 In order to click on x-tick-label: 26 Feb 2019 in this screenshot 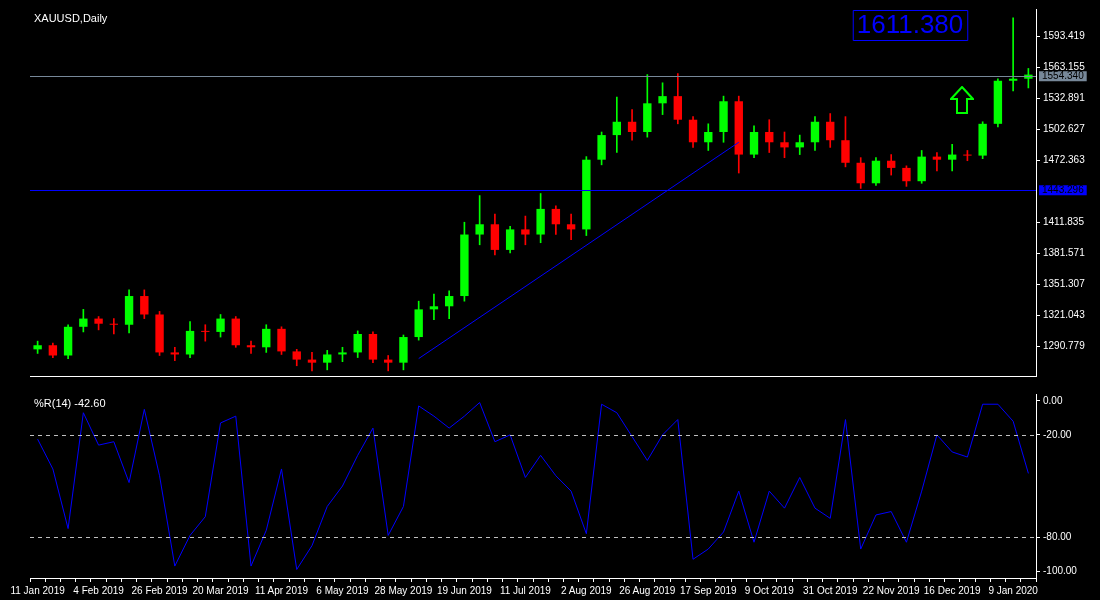, I will do `click(160, 590)`.